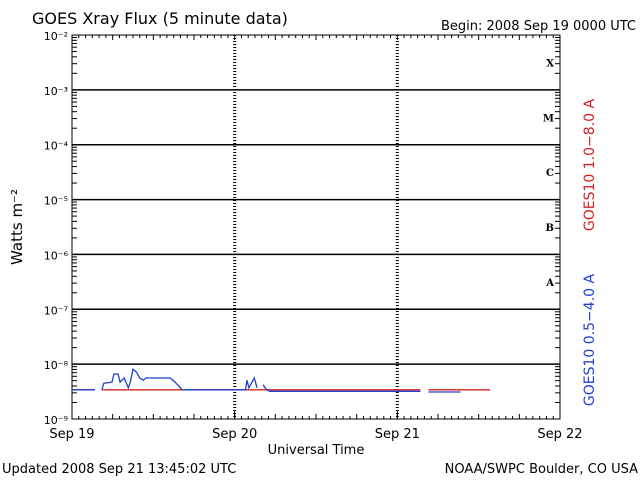  Describe the element at coordinates (549, 283) in the screenshot. I see `flare-class-label: A` at that location.